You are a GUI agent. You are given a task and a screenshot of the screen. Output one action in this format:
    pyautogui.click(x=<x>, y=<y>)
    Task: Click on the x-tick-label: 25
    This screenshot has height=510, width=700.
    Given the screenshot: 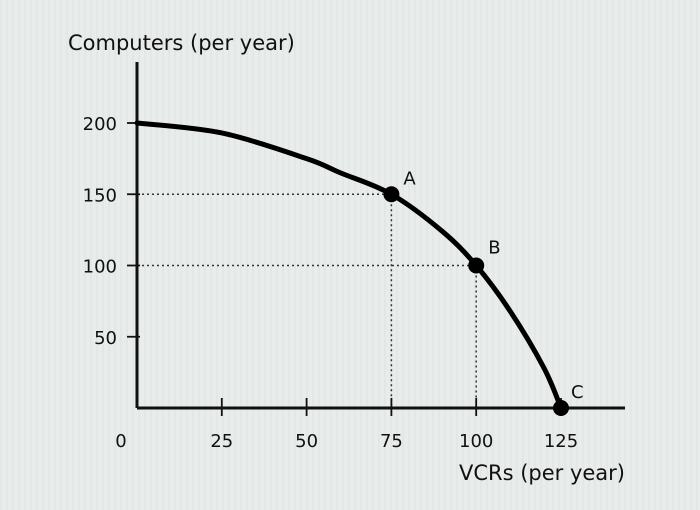 What is the action you would take?
    pyautogui.click(x=221, y=441)
    